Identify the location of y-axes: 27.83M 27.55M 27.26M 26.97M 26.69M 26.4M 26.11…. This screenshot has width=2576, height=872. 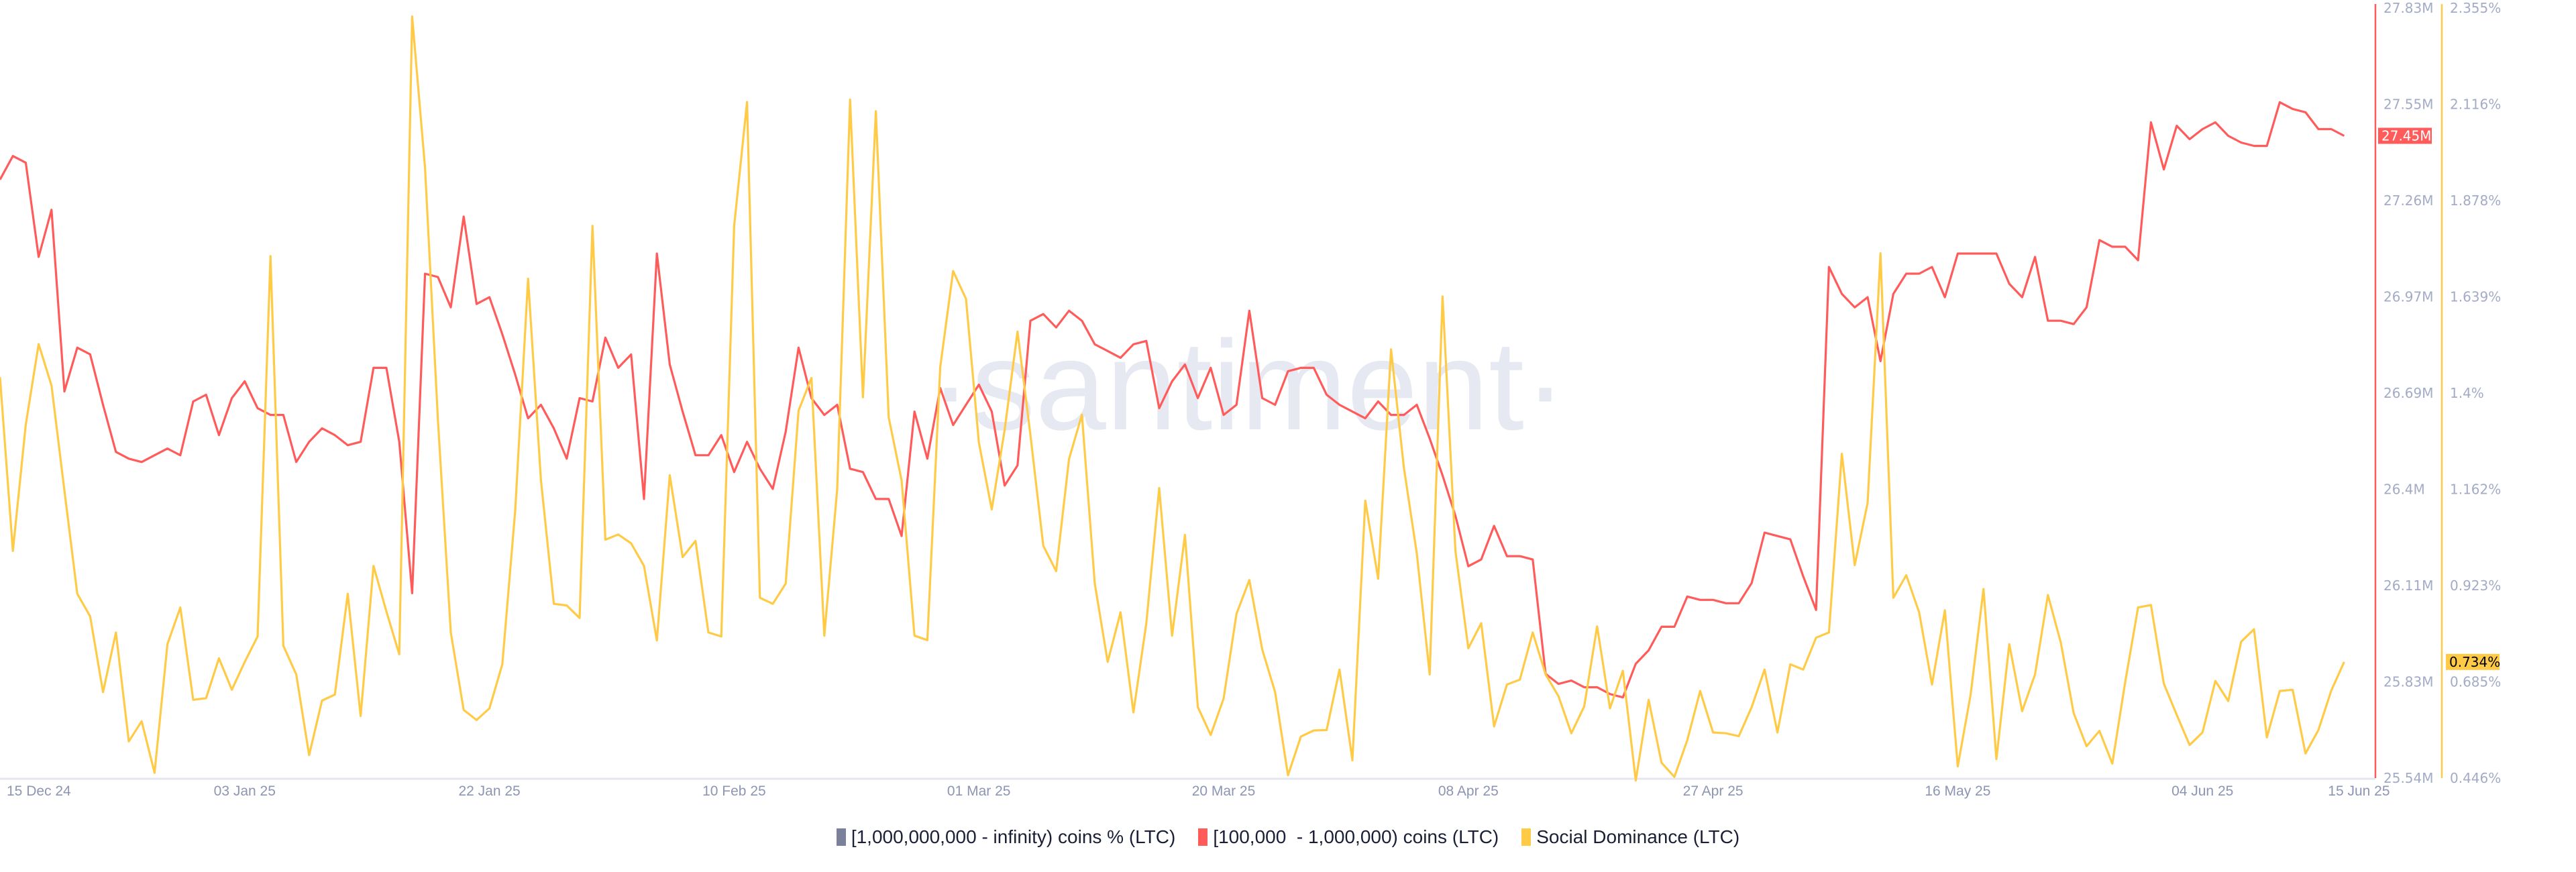
(2437, 393).